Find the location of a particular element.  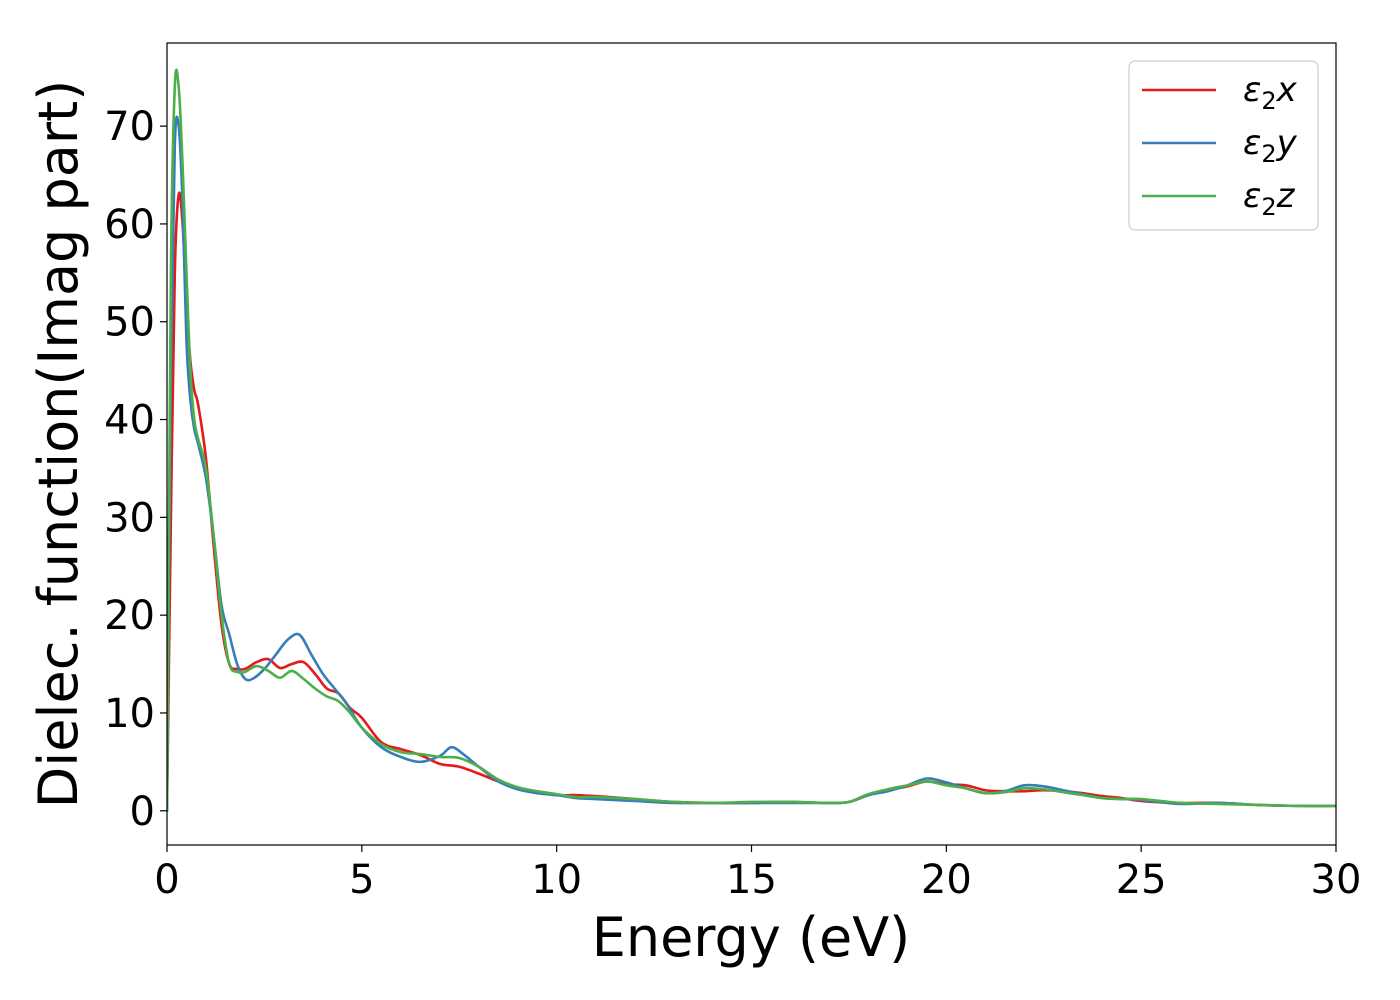

legend-box is located at coordinates (1223, 145).